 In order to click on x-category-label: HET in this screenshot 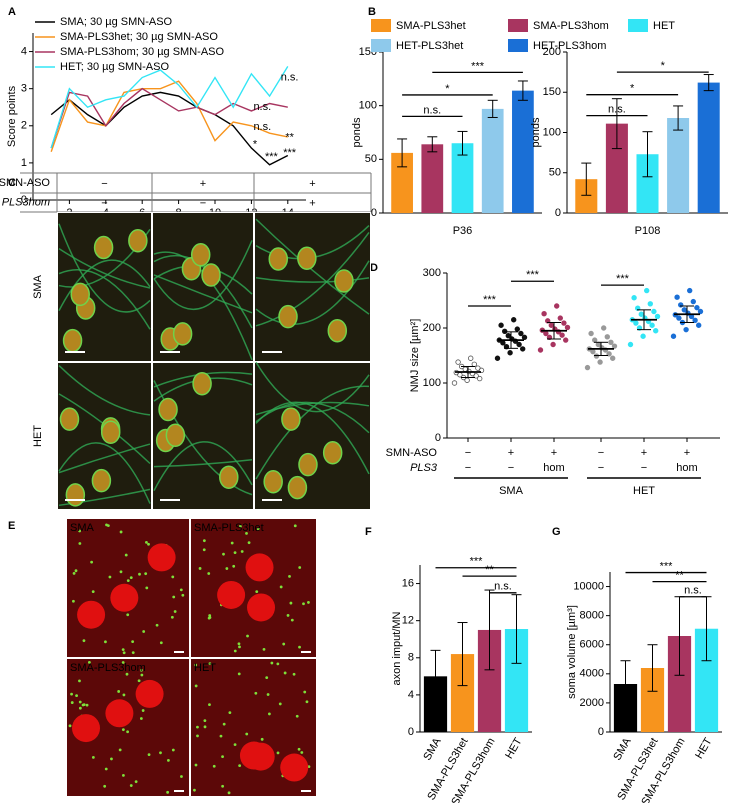, I will do `click(514, 748)`.